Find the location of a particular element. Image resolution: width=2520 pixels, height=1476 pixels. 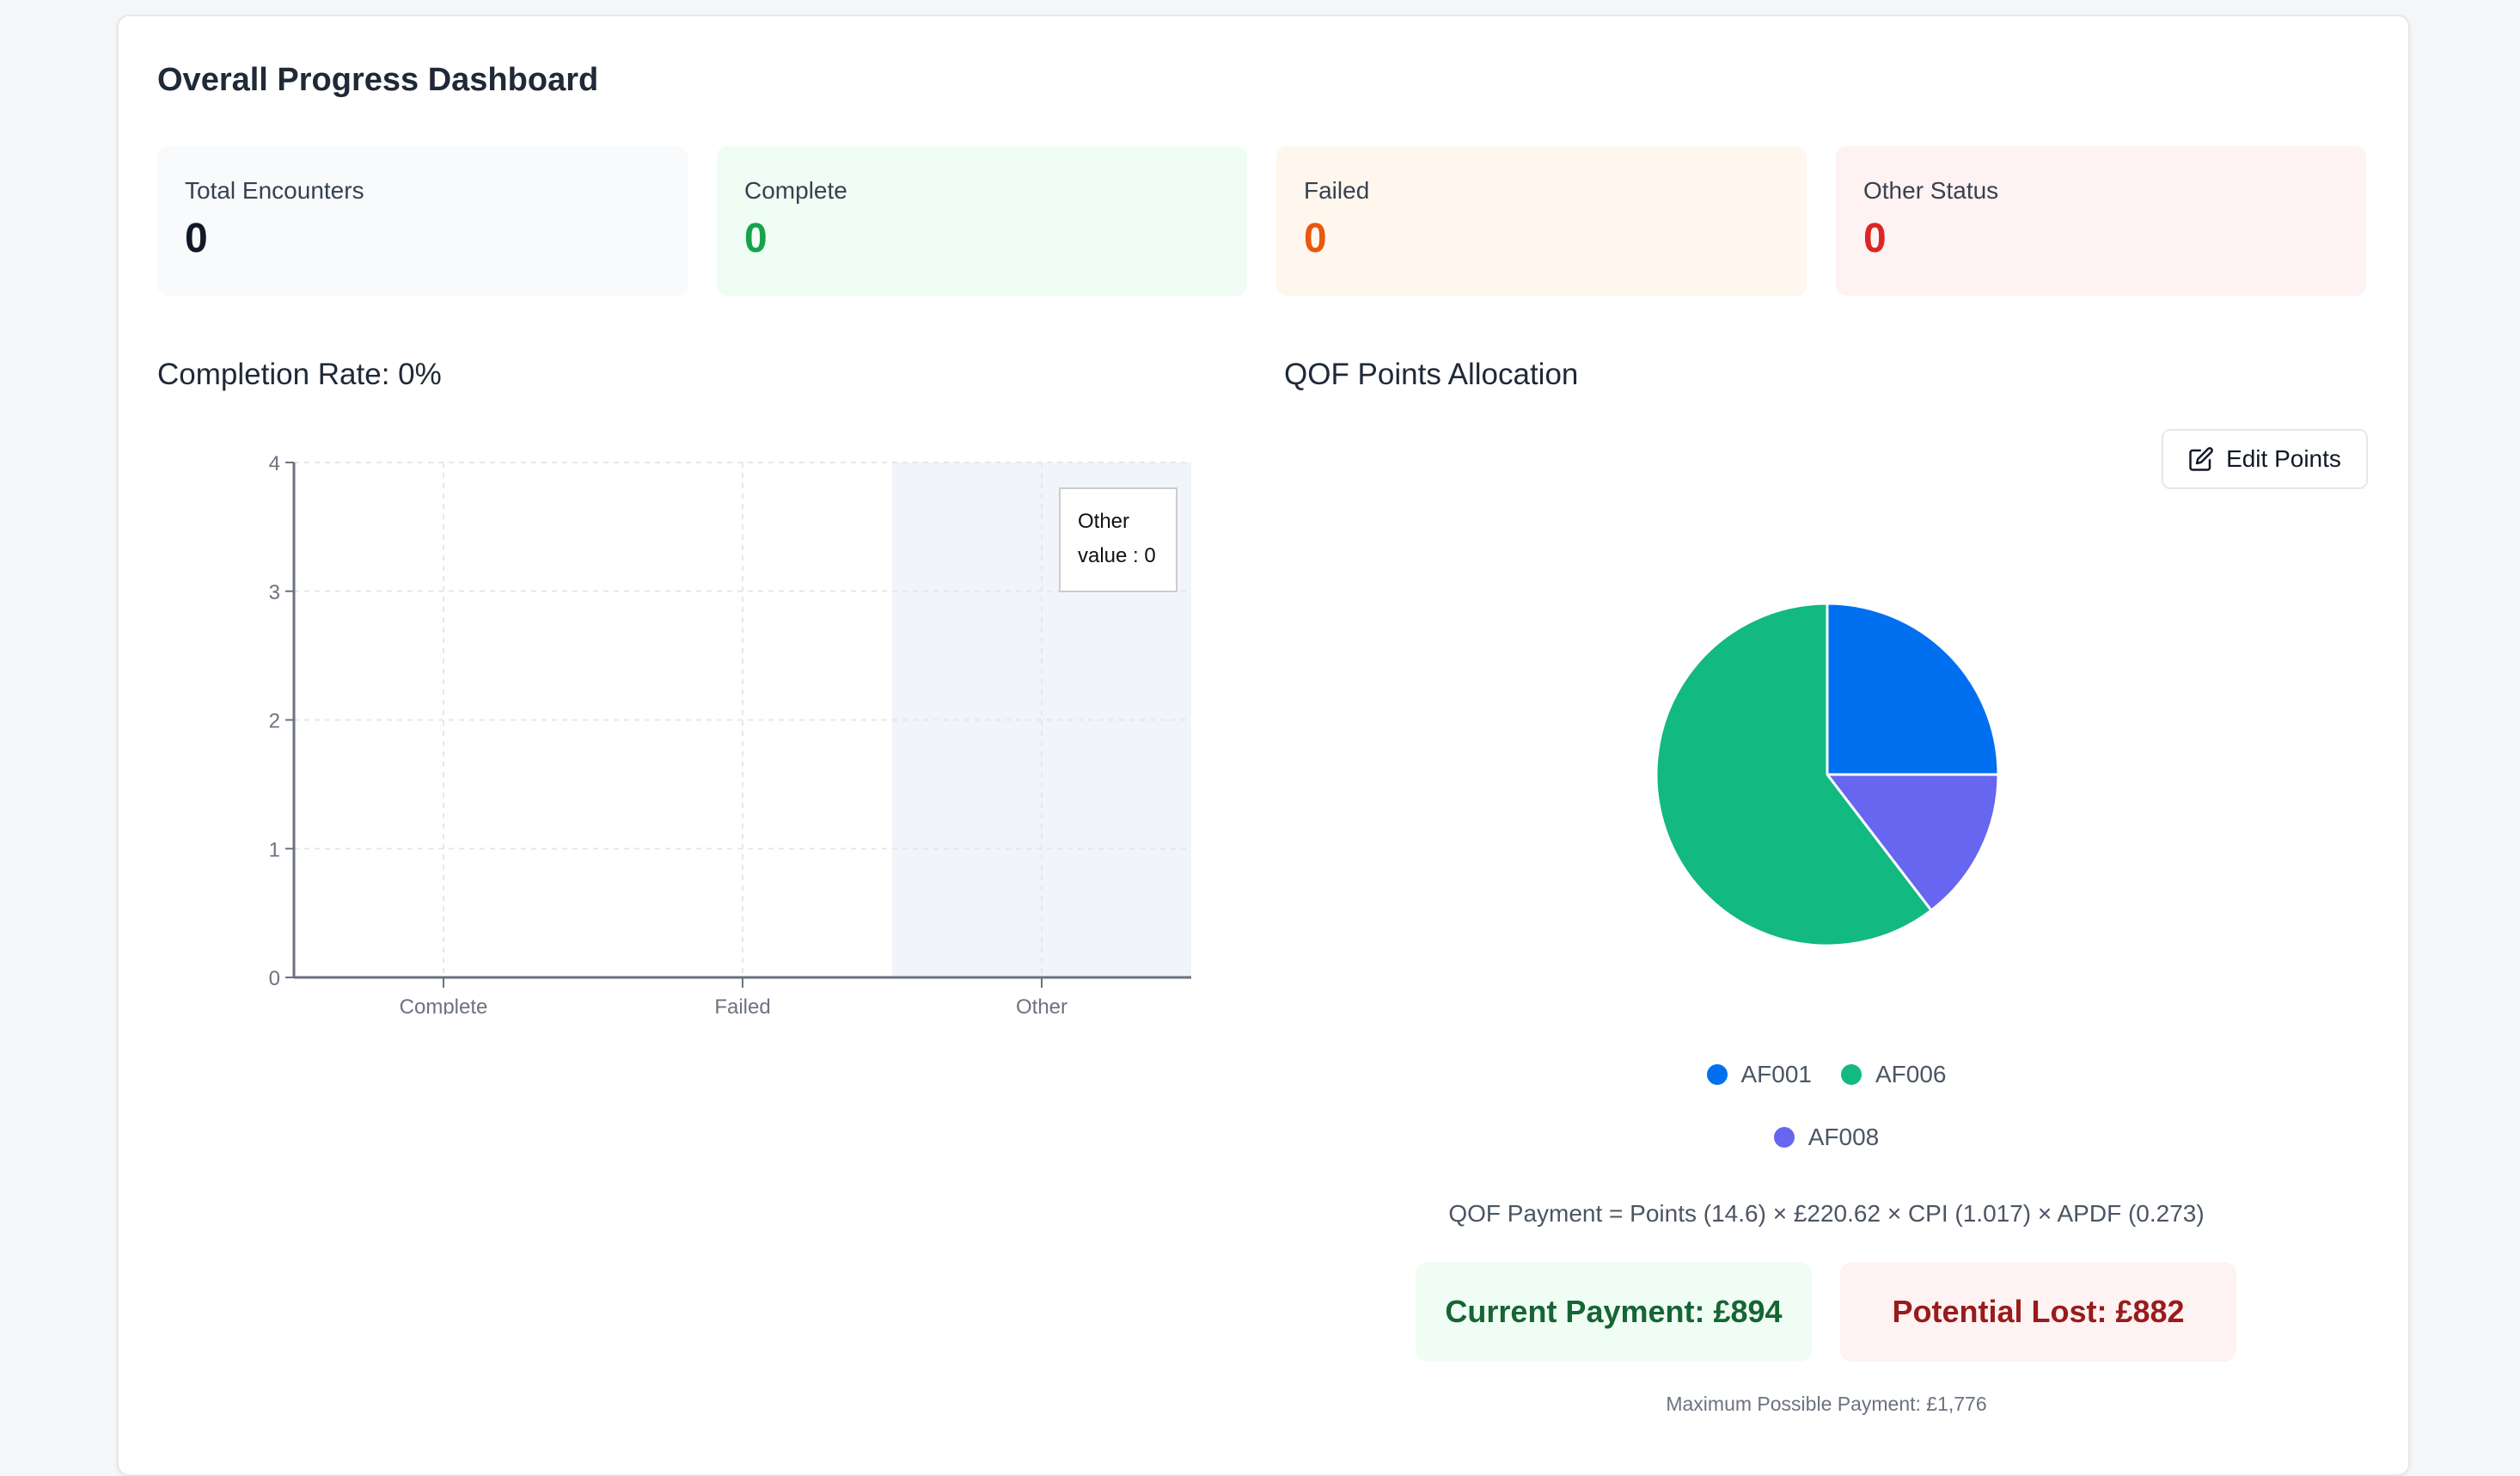

legend-item-af006: AF006 is located at coordinates (1894, 1074).